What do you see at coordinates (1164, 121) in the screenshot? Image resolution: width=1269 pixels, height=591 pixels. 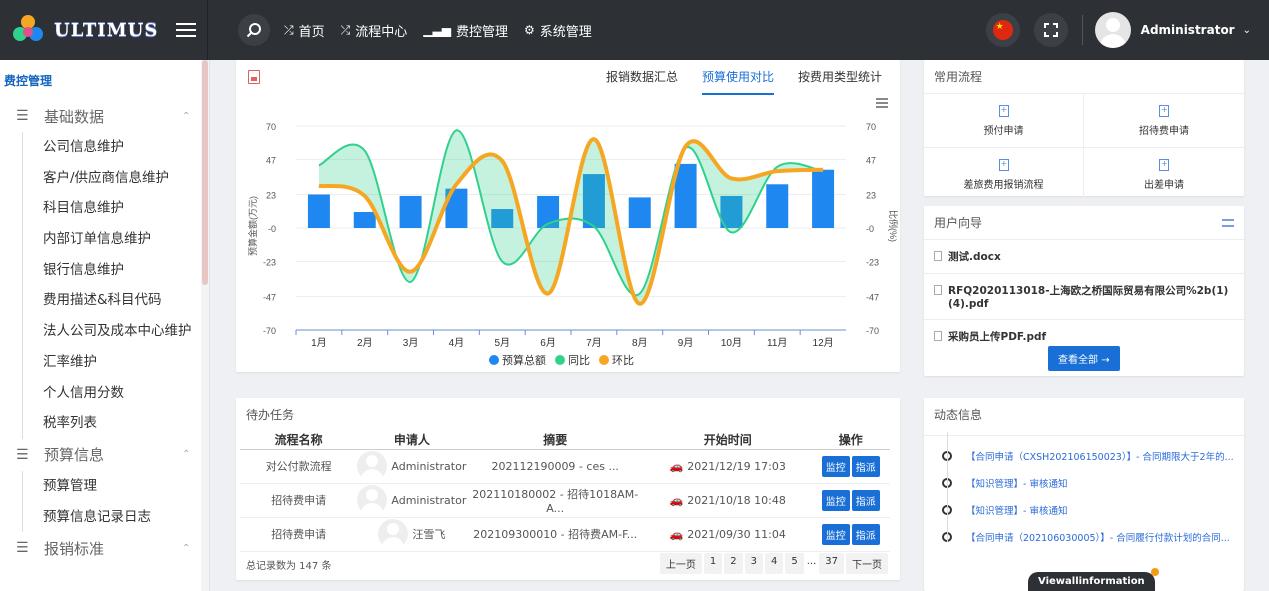 I see `process-entertainment: 招待费申请` at bounding box center [1164, 121].